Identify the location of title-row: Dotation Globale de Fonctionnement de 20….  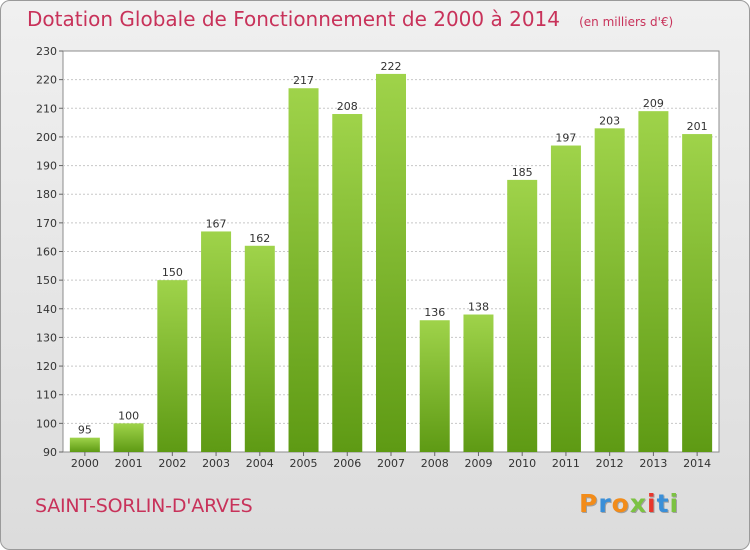
(350, 19).